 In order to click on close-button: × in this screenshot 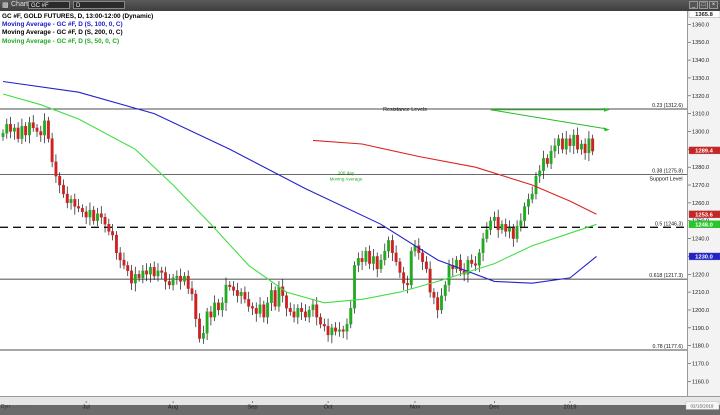, I will do `click(713, 5)`.